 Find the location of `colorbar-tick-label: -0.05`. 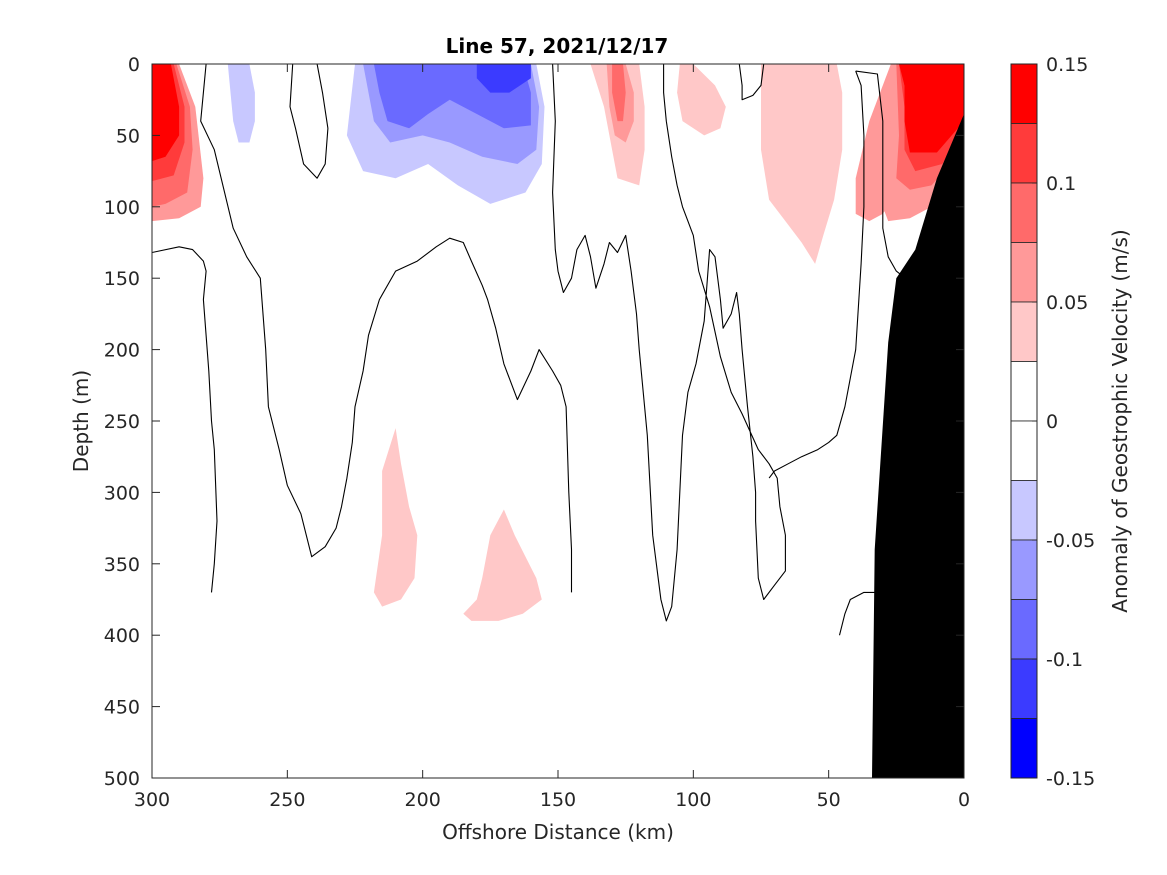

colorbar-tick-label: -0.05 is located at coordinates (1070, 541).